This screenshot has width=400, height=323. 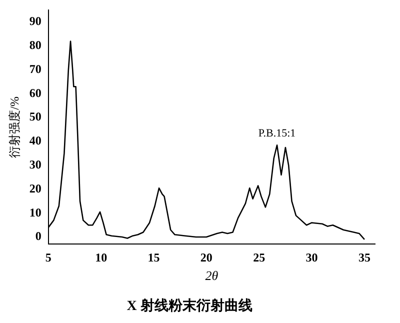 What do you see at coordinates (35, 93) in the screenshot?
I see `y-tick-label: 60` at bounding box center [35, 93].